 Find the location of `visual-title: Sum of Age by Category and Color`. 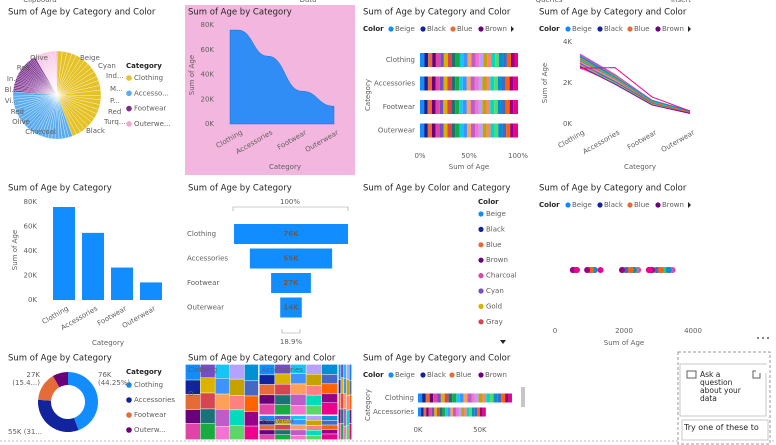

visual-title: Sum of Age by Category and Color is located at coordinates (82, 13).